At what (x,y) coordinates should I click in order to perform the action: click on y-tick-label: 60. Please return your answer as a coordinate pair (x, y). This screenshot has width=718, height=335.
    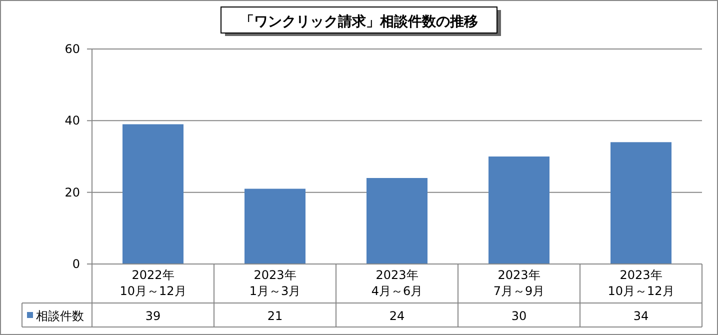
    Looking at the image, I should click on (72, 49).